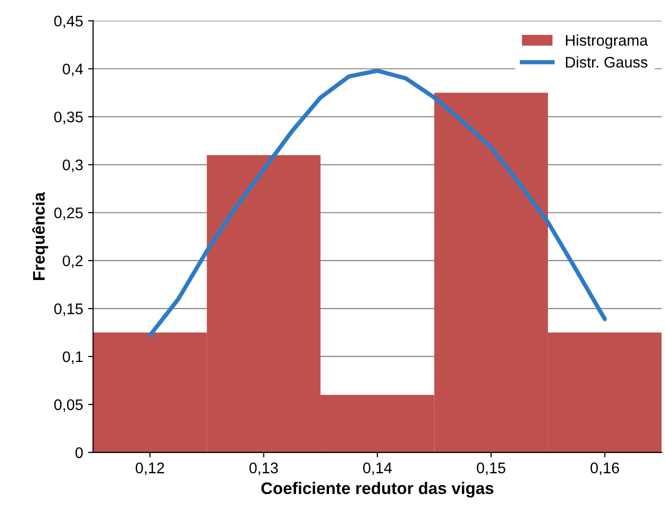 The height and width of the screenshot is (520, 665). Describe the element at coordinates (72, 261) in the screenshot. I see `y-tick-label: 0,2` at that location.